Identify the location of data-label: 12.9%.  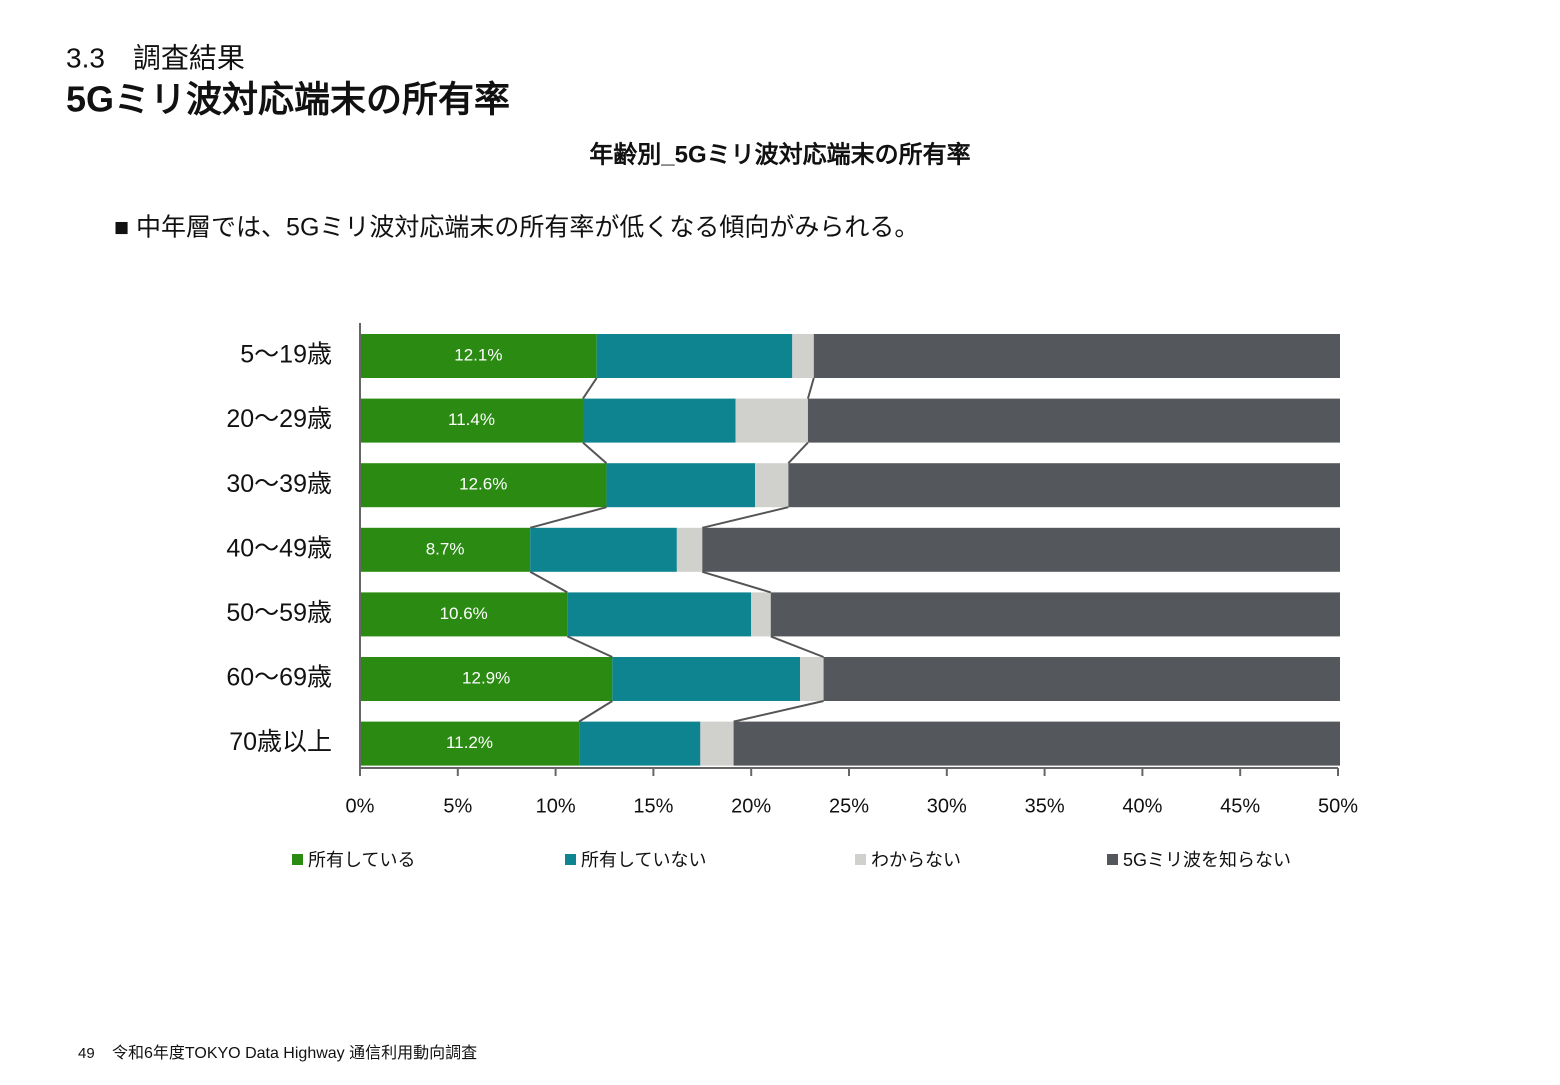
(486, 677).